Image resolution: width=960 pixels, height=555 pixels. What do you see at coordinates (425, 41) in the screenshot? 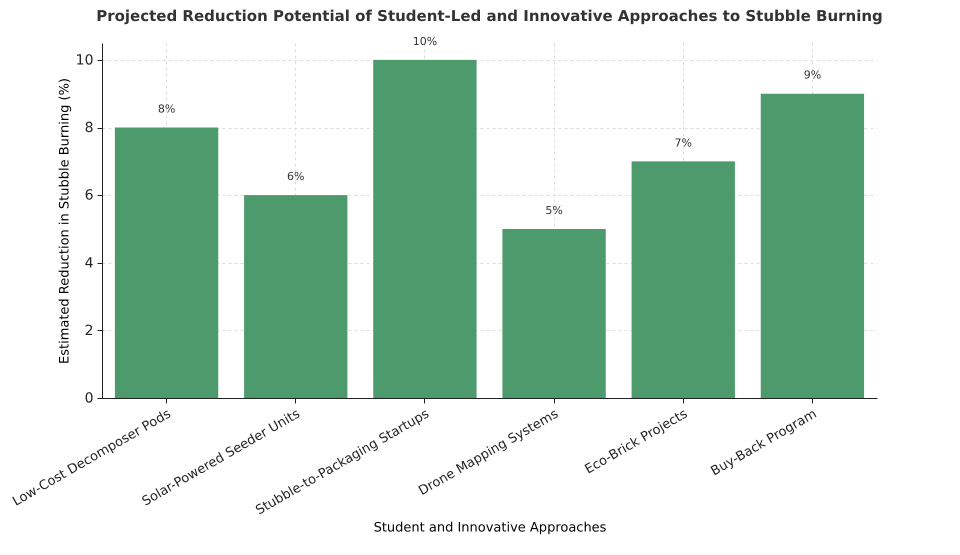
I see `data-label: 10%` at bounding box center [425, 41].